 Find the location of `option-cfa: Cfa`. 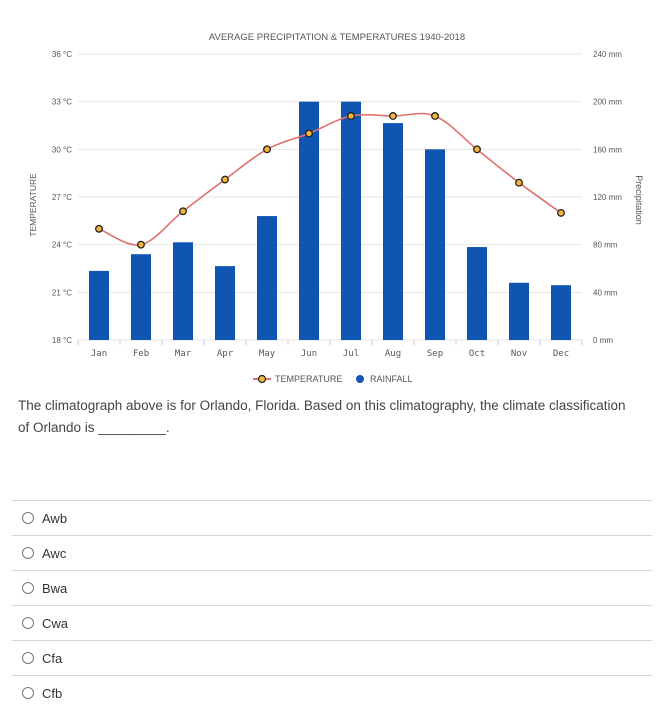

option-cfa: Cfa is located at coordinates (332, 657).